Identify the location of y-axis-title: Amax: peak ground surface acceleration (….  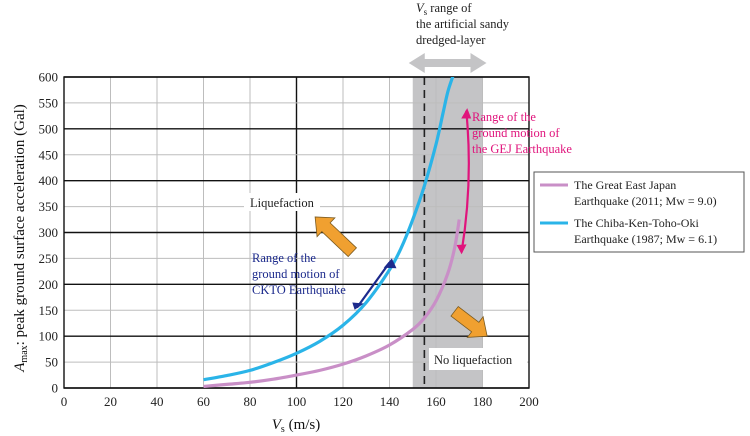
(21, 238).